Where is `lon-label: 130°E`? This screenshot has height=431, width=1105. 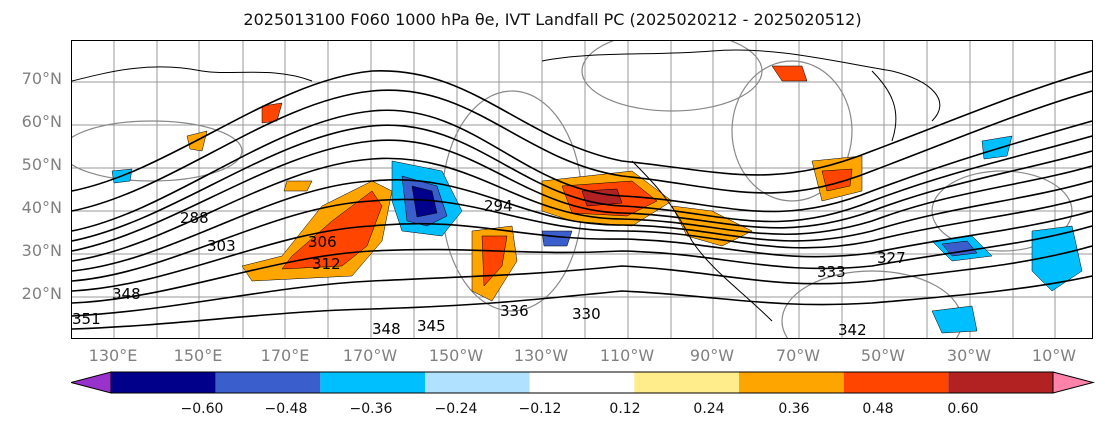 lon-label: 130°E is located at coordinates (113, 355).